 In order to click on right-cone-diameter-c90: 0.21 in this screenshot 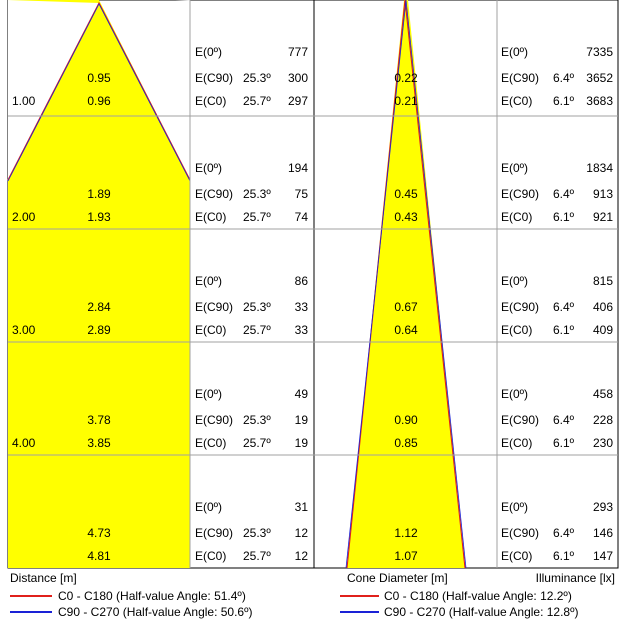, I will do `click(406, 101)`.